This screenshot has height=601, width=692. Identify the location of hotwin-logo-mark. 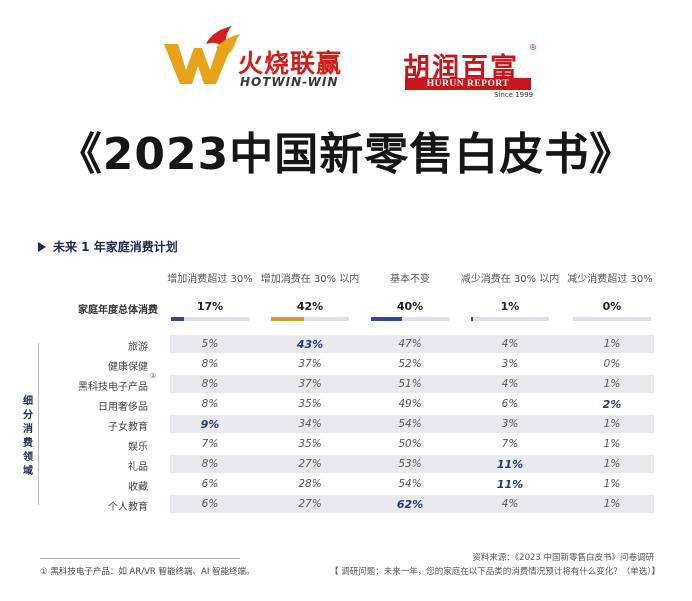
(202, 55).